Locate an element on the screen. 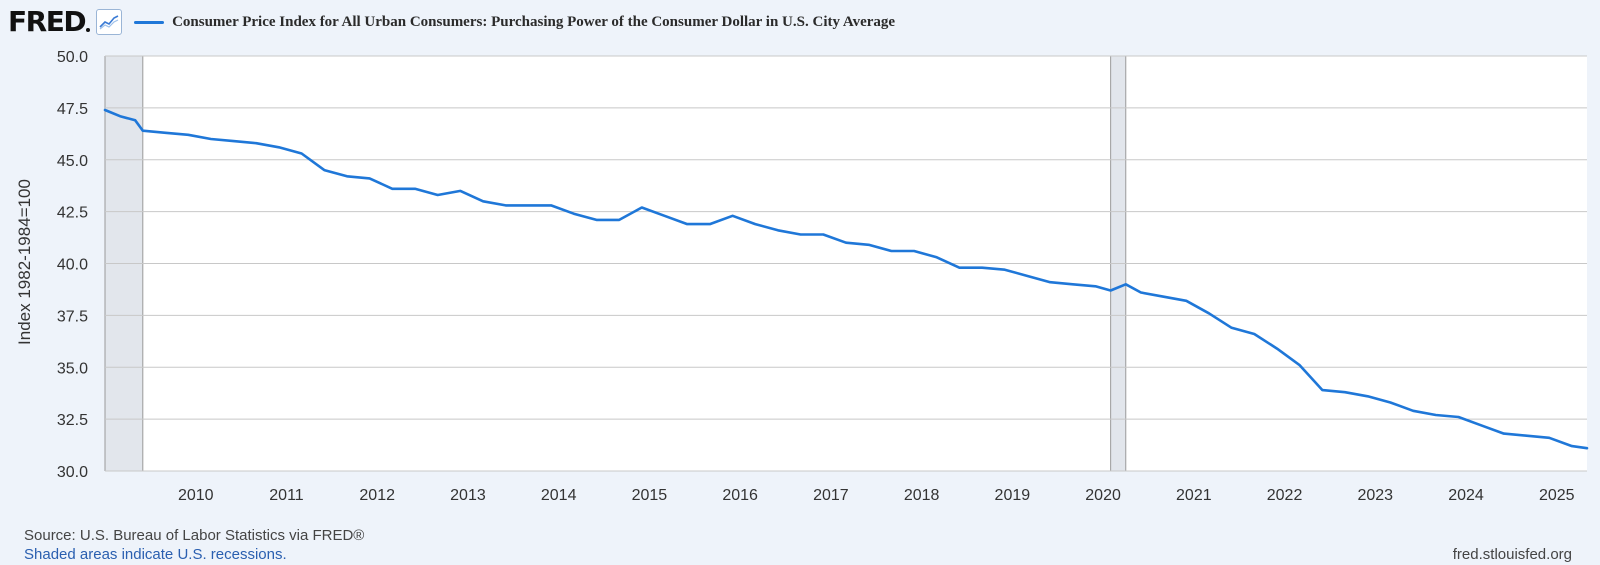 The height and width of the screenshot is (565, 1600). y-tick-label: 47.5 is located at coordinates (72, 109).